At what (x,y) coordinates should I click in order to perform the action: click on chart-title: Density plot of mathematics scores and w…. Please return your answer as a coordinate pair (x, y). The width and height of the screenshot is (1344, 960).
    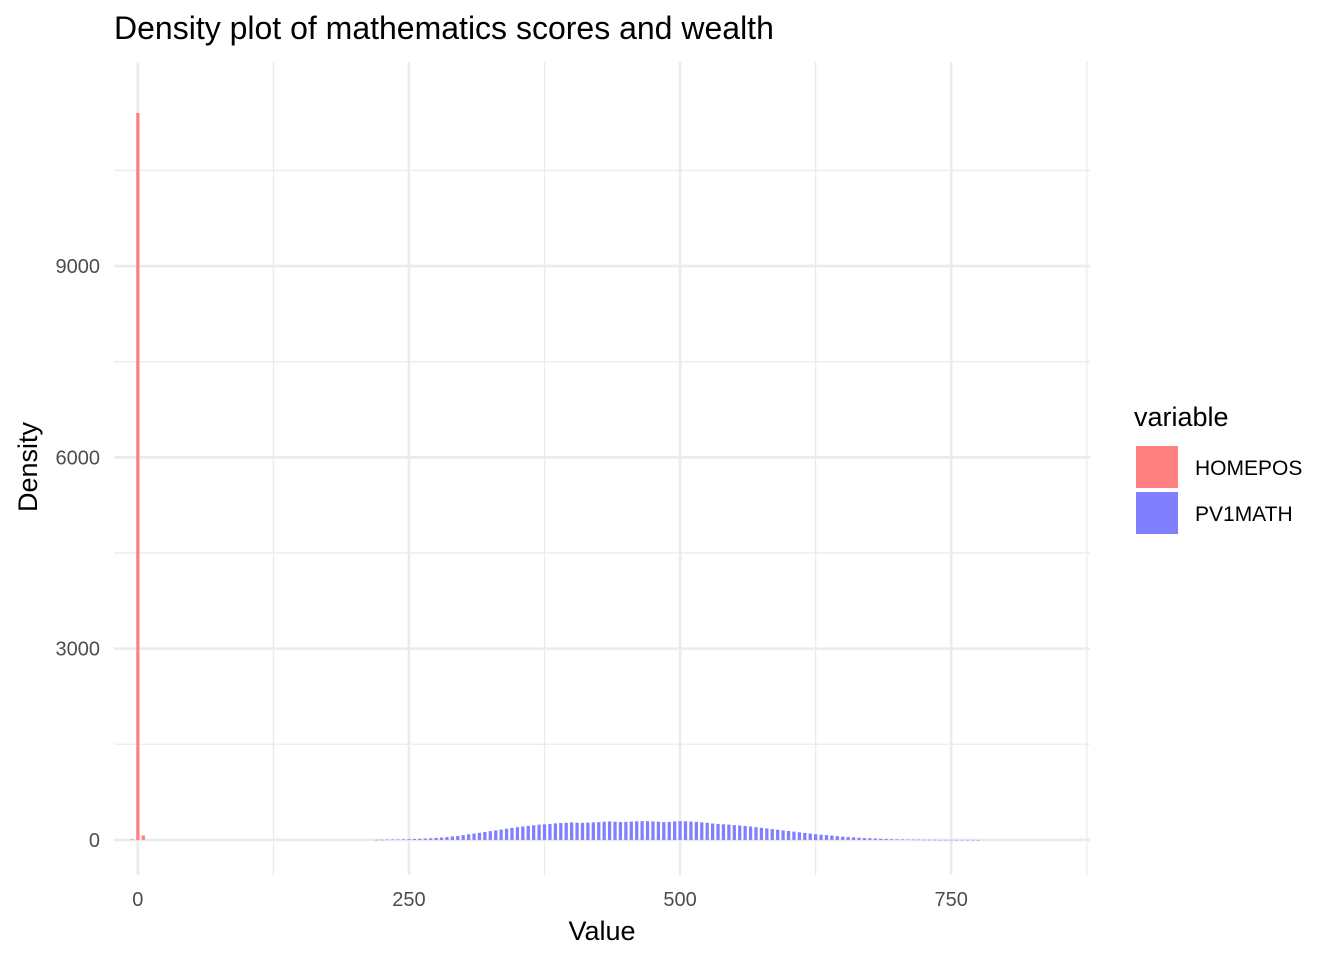
    Looking at the image, I should click on (444, 28).